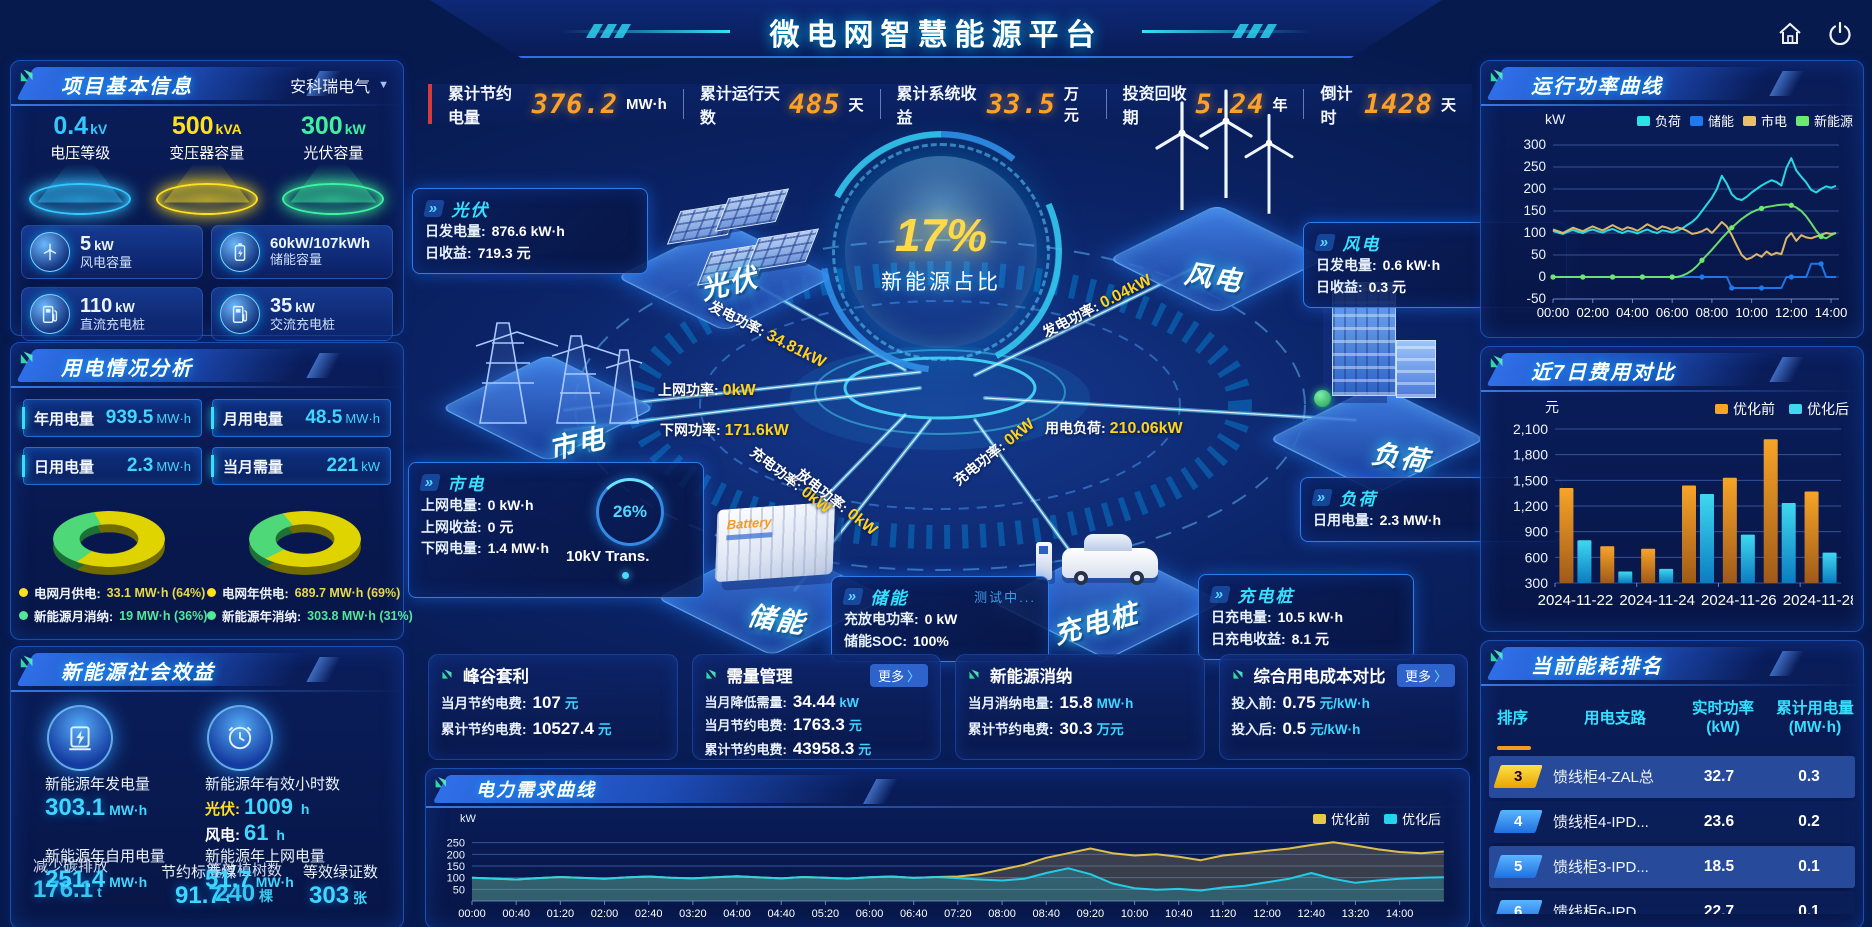  Describe the element at coordinates (510, 505) in the screenshot. I see `info-row-value: 0 kW·h` at that location.